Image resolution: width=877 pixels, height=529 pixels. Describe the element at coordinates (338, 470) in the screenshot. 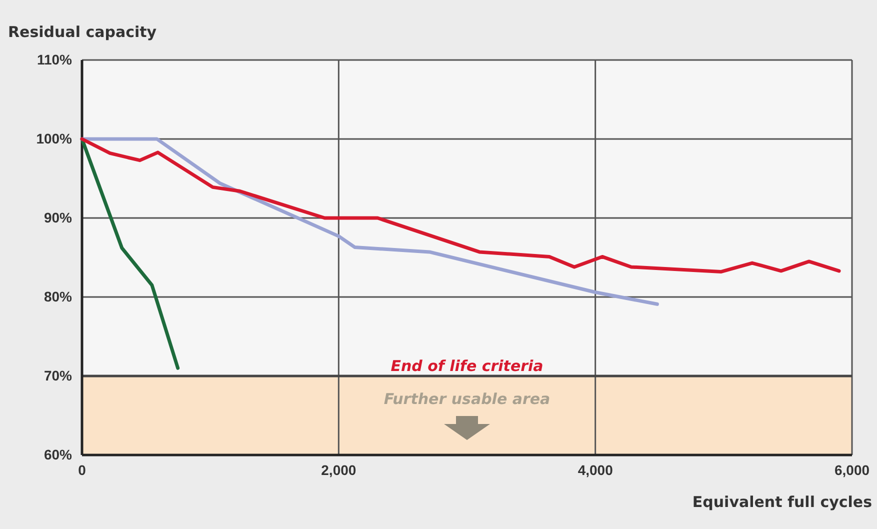

I see `x-tick-label: 2,000` at that location.